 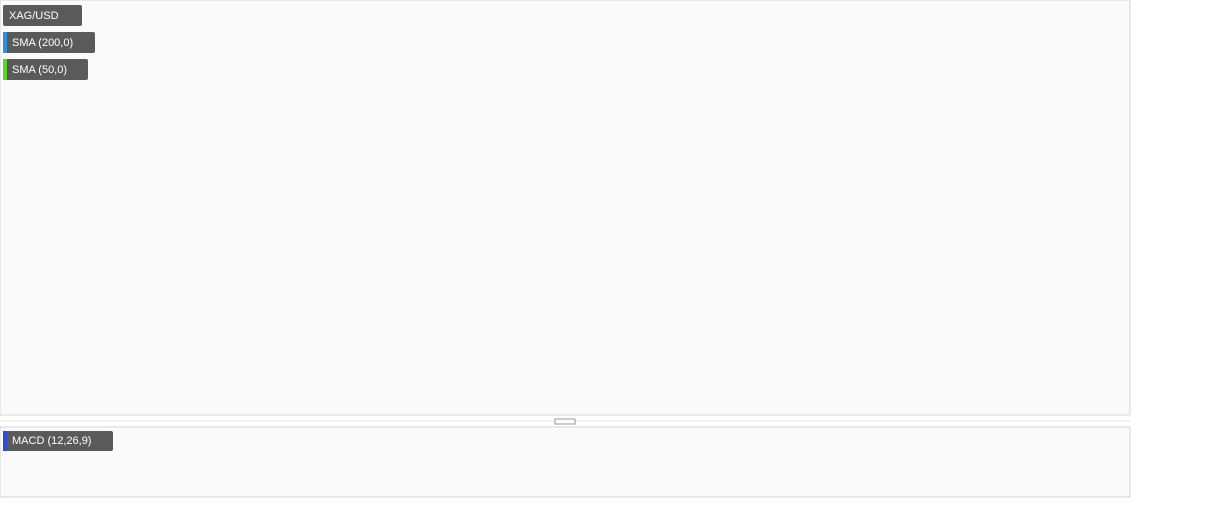 I want to click on resize-handle, so click(x=565, y=421).